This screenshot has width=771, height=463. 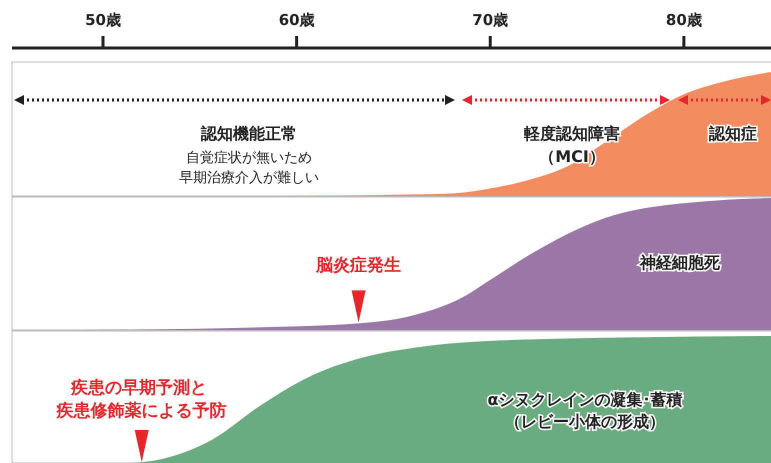 I want to click on annotation: 認知症, so click(x=732, y=133).